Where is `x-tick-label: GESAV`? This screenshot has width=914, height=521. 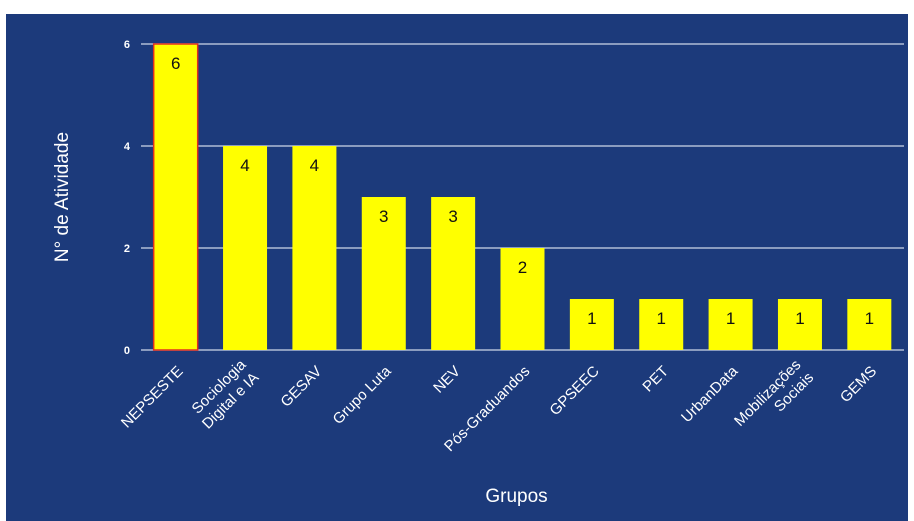 x-tick-label: GESAV is located at coordinates (301, 387).